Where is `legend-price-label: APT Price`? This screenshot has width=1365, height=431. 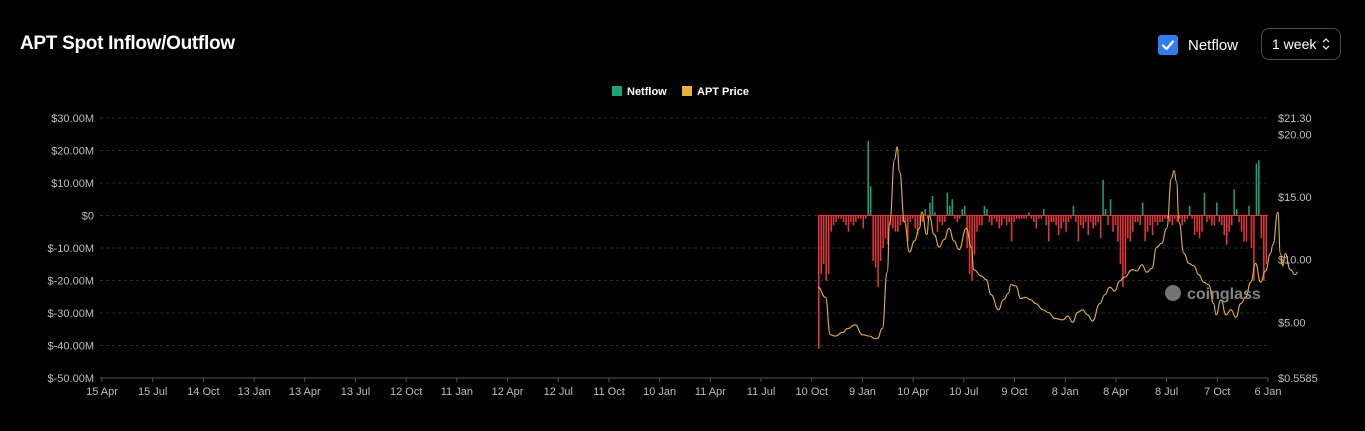
legend-price-label: APT Price is located at coordinates (723, 92).